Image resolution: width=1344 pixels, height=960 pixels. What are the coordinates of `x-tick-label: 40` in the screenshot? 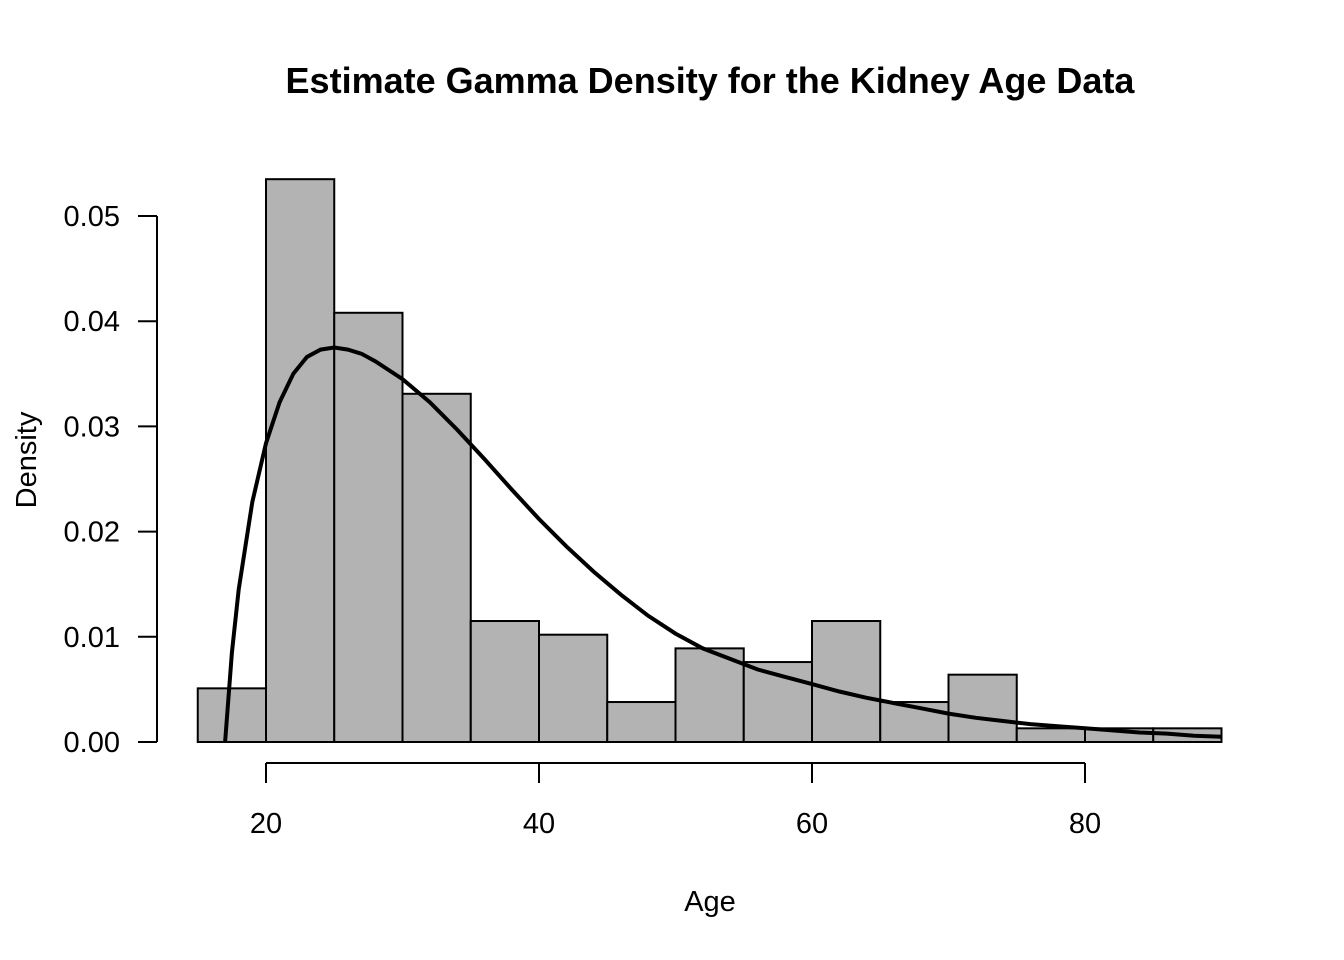 It's located at (539, 824).